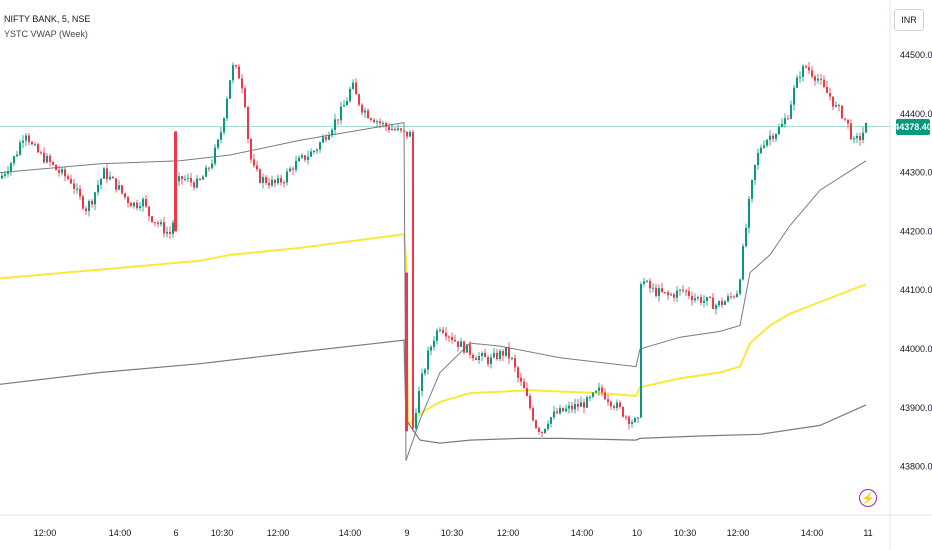  Describe the element at coordinates (867, 533) in the screenshot. I see `x-tick-label: 11` at that location.